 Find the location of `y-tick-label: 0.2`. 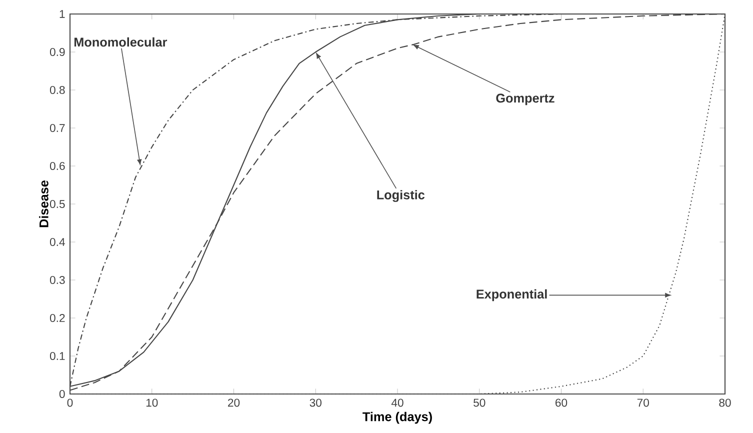

y-tick-label: 0.2 is located at coordinates (57, 318).